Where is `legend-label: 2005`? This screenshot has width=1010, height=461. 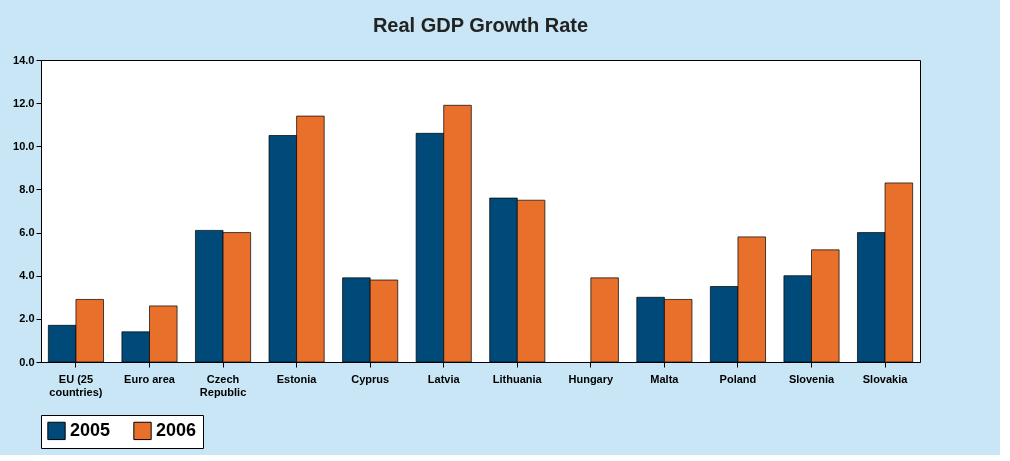
legend-label: 2005 is located at coordinates (90, 429).